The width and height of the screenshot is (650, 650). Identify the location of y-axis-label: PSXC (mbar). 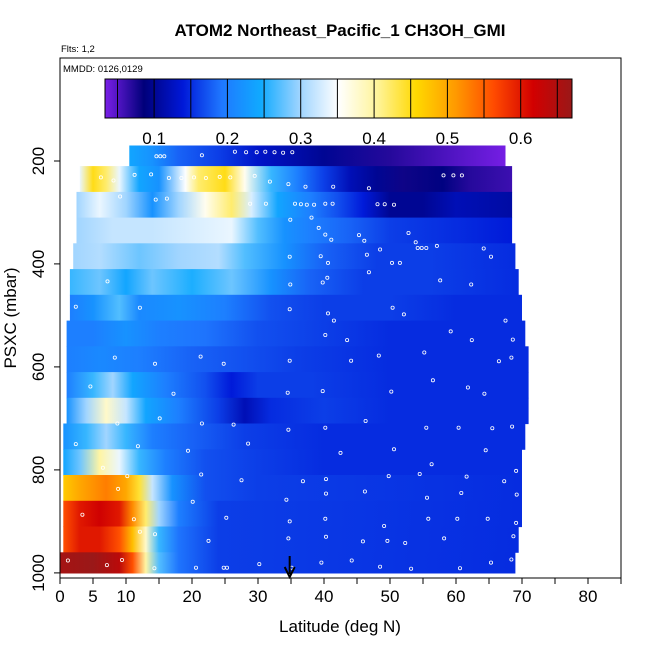
(10, 317).